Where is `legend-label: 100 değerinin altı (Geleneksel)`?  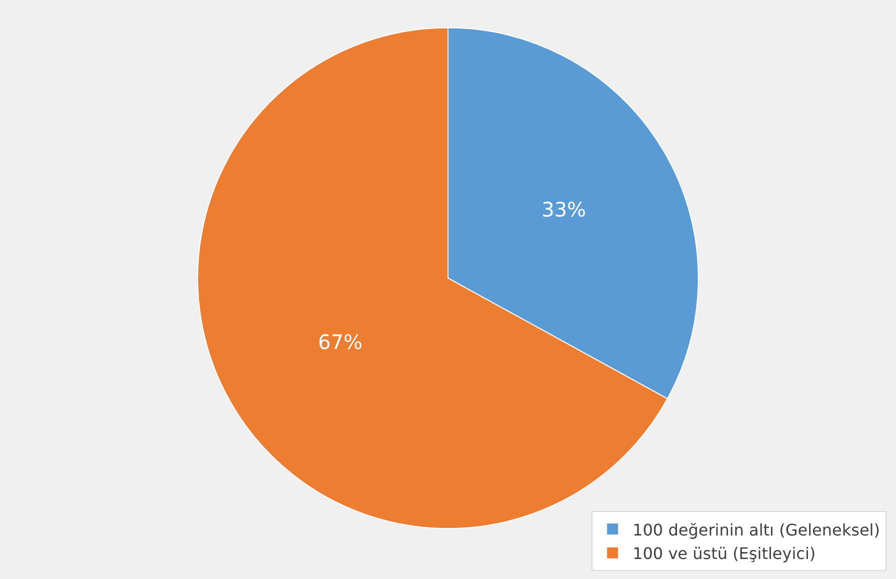 legend-label: 100 değerinin altı (Geleneksel) is located at coordinates (756, 530).